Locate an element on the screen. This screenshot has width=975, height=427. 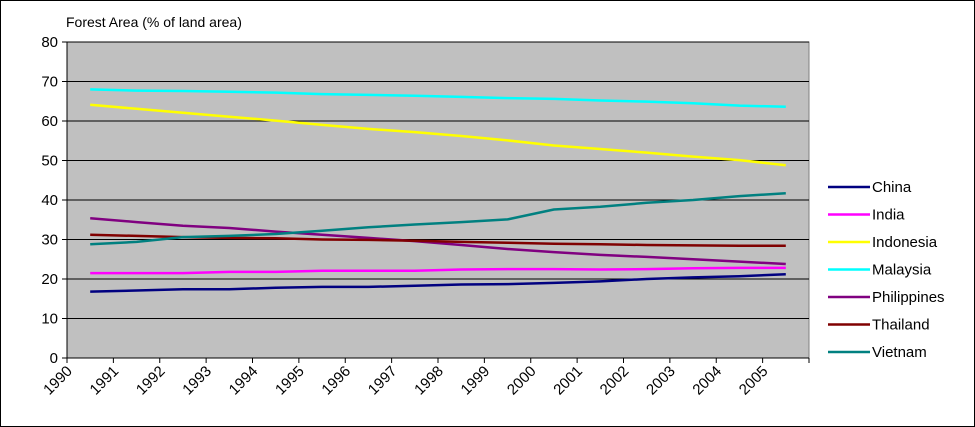
series-line-indonesia is located at coordinates (438, 135).